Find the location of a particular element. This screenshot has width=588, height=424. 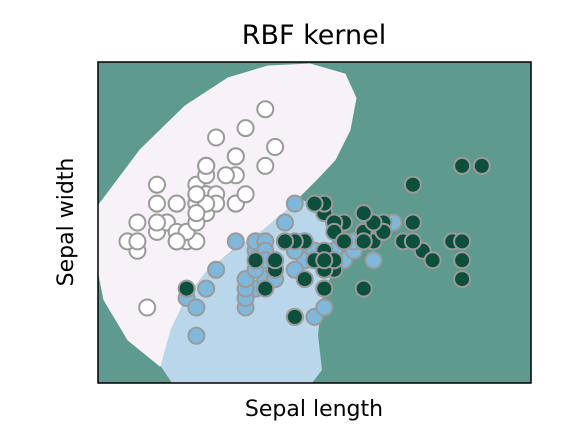

x-axis-label: Sepal length is located at coordinates (314, 409).